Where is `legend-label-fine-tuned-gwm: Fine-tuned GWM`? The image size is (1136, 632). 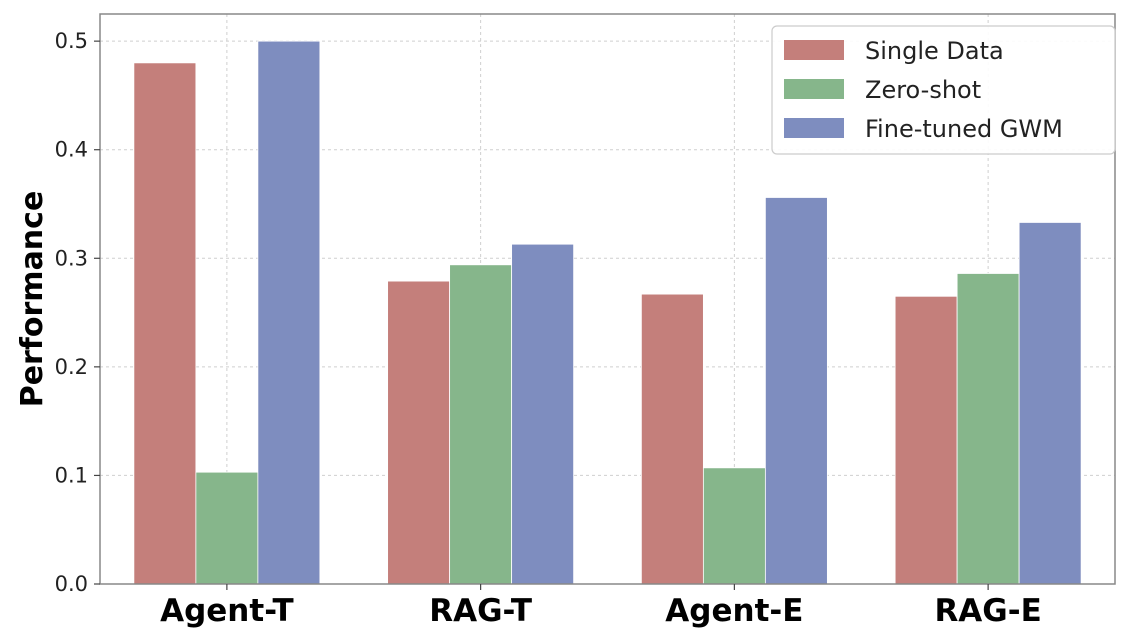
legend-label-fine-tuned-gwm: Fine-tuned GWM is located at coordinates (964, 129).